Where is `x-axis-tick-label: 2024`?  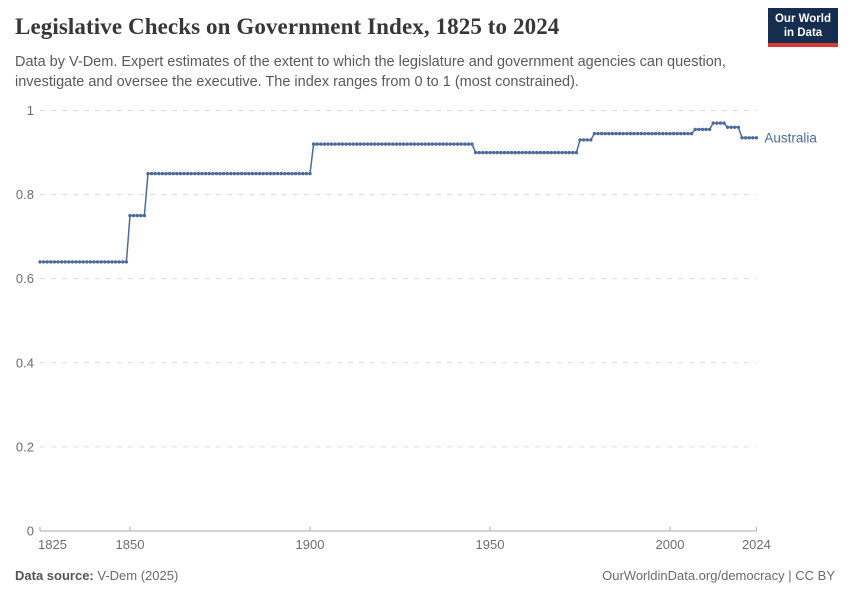
x-axis-tick-label: 2024 is located at coordinates (756, 544).